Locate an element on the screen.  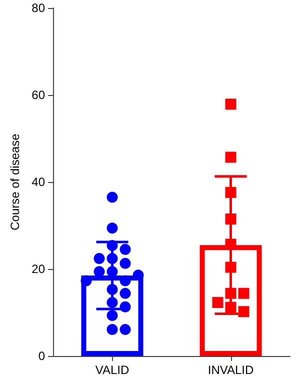
y-tick-label: 20 is located at coordinates (39, 269).